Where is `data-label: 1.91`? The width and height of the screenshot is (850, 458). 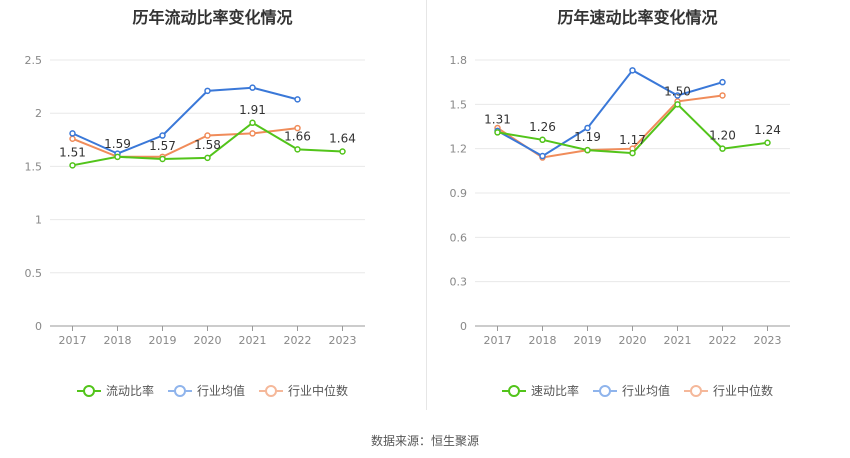 data-label: 1.91 is located at coordinates (252, 110).